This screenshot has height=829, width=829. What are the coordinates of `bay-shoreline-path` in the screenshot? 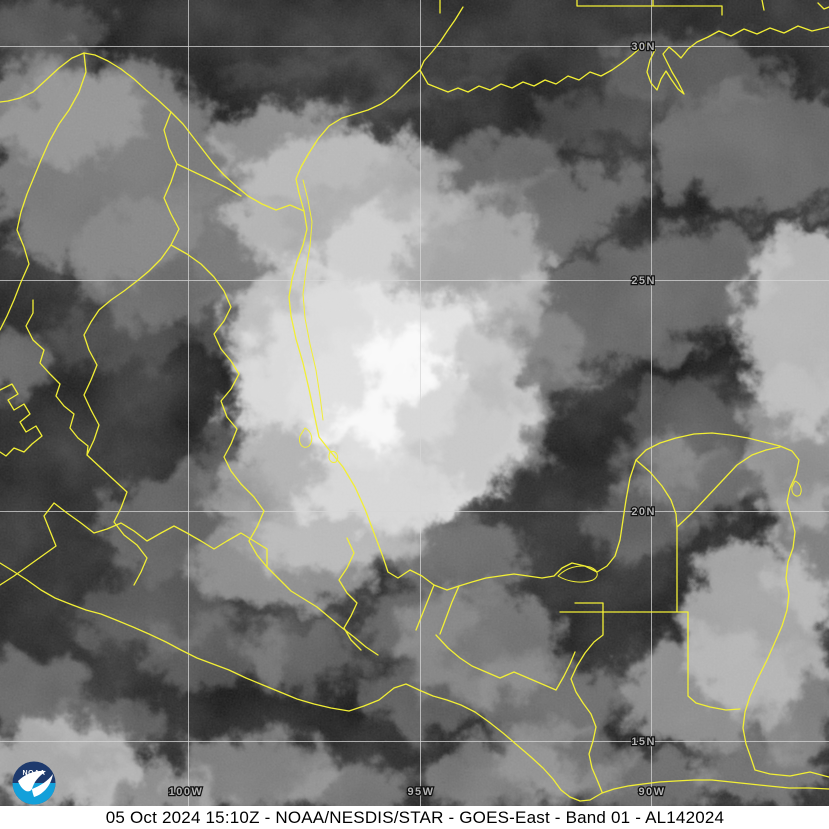 It's located at (441, 38).